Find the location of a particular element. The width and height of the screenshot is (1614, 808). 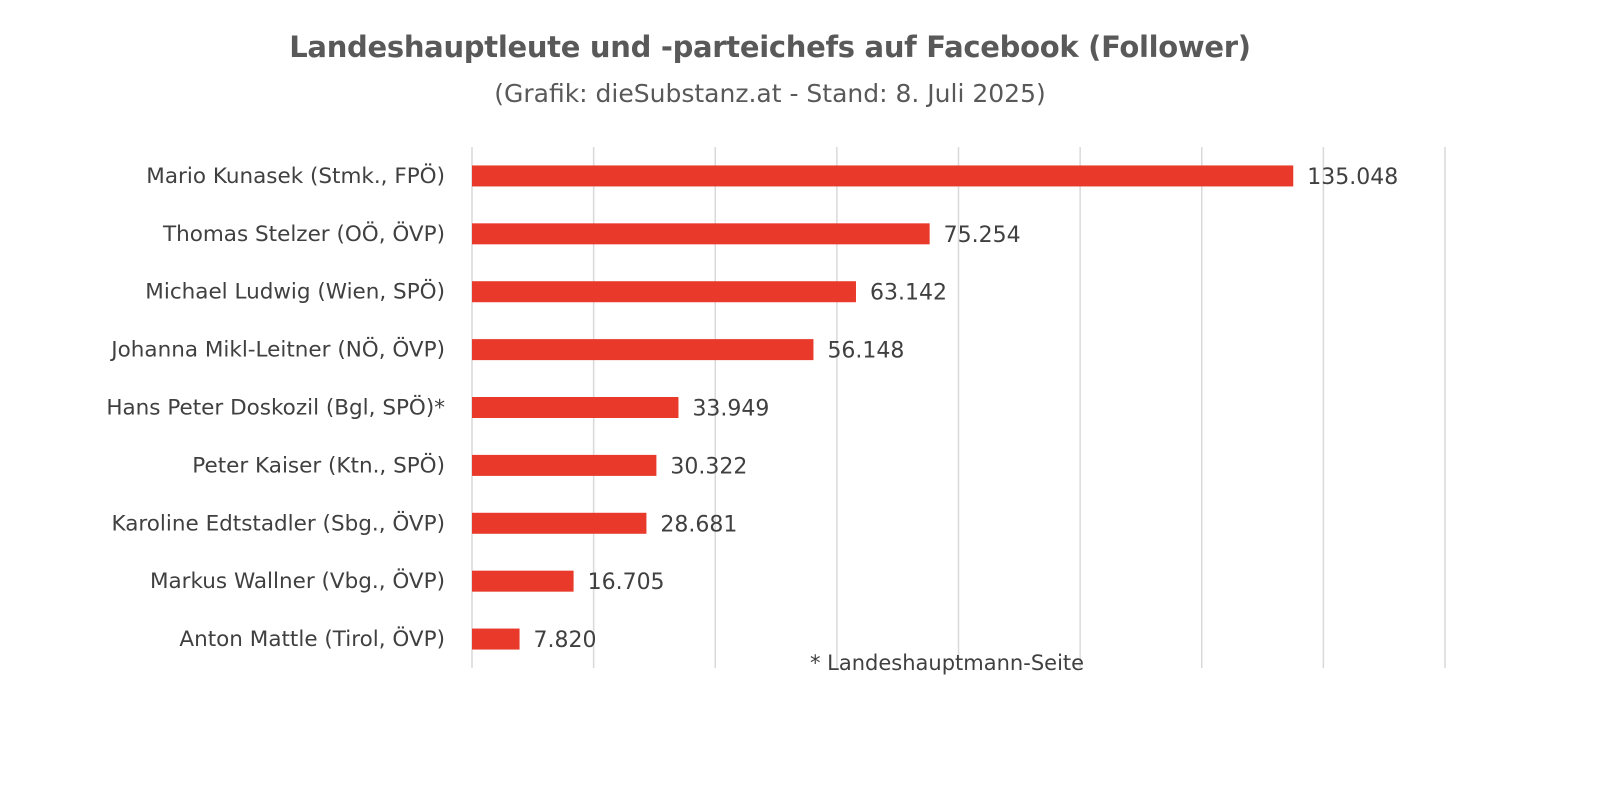

category-label: Markus Wallner (Vbg., ÖVP) is located at coordinates (297, 581).